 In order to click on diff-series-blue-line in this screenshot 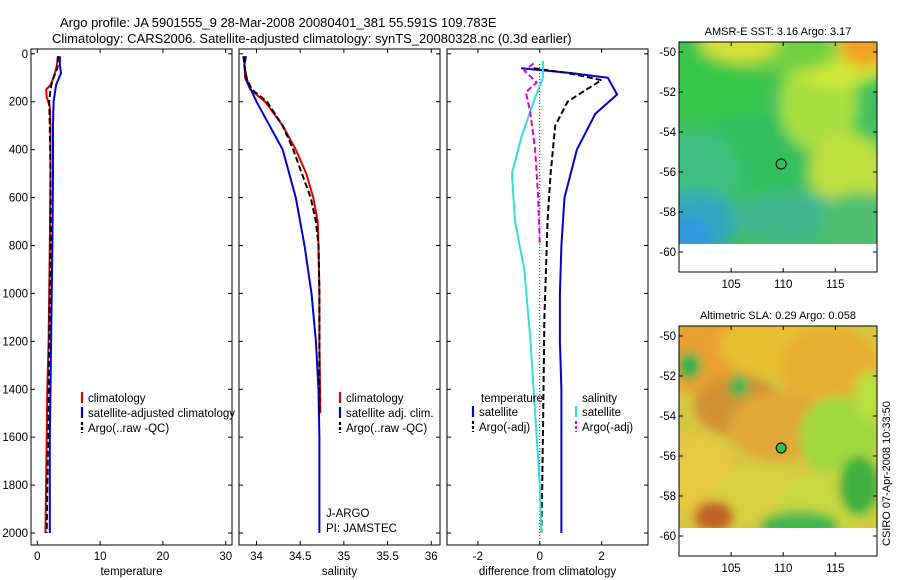, I will do `click(570, 300)`.